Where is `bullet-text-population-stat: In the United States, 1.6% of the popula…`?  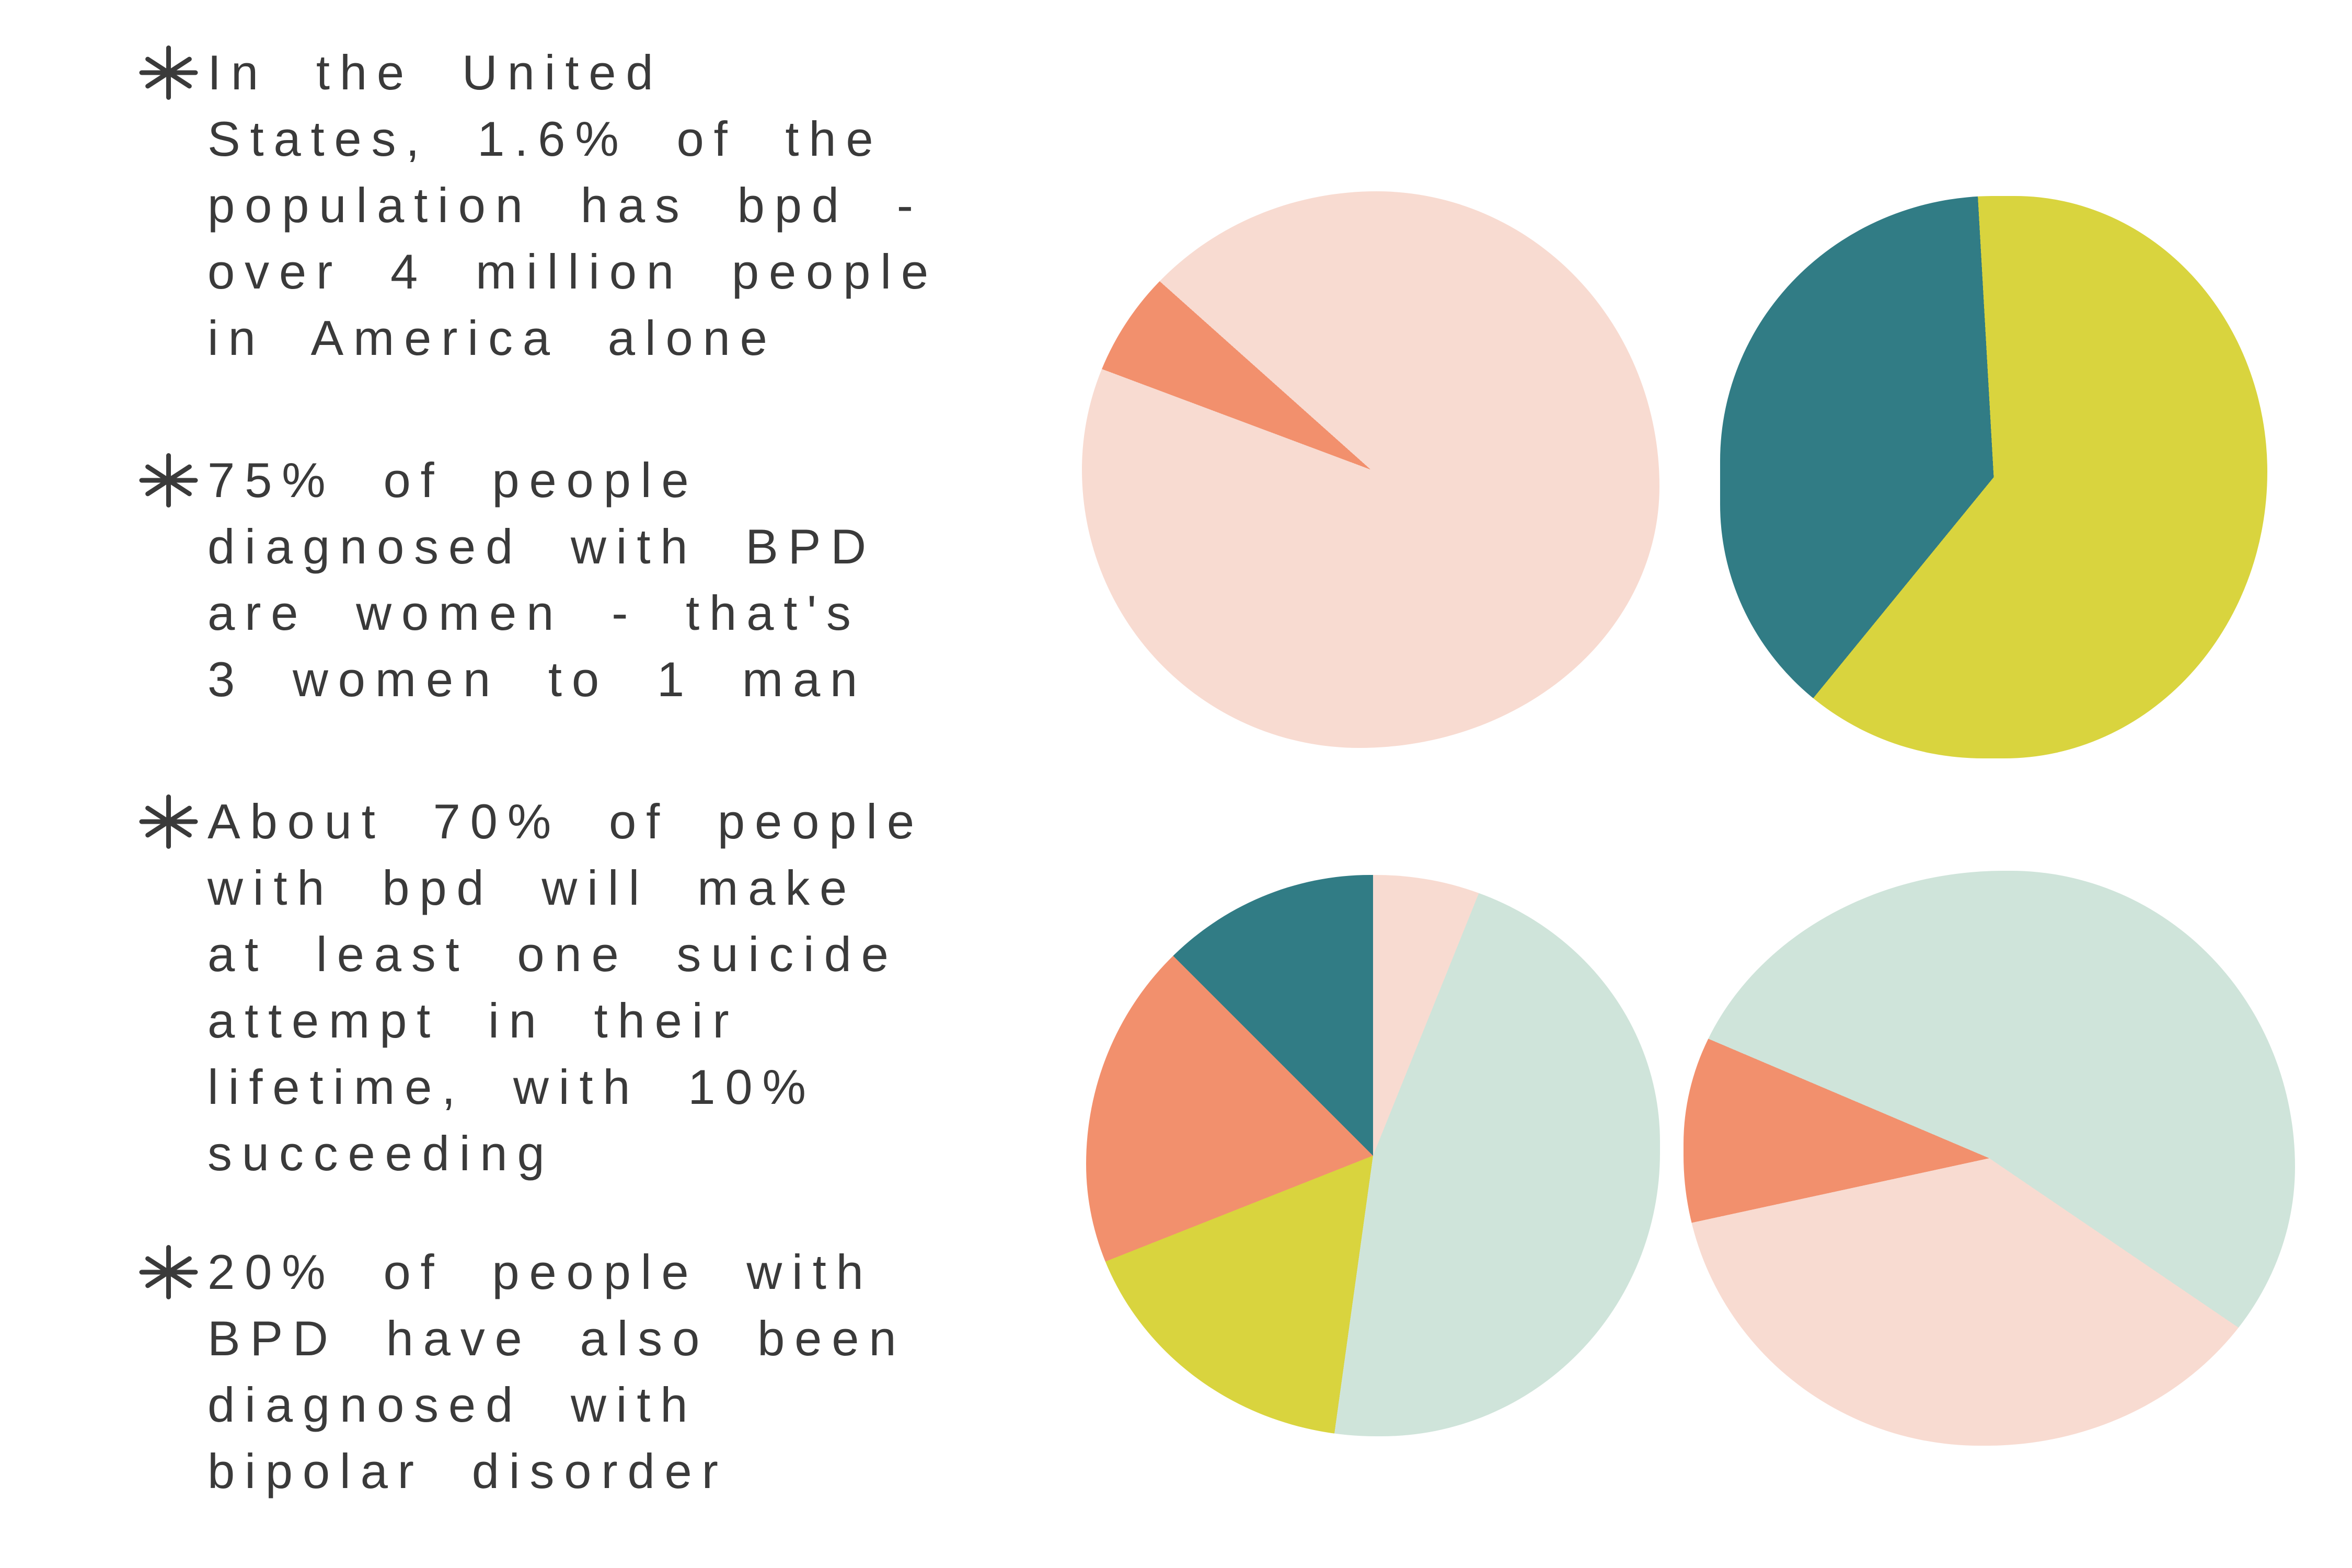 bullet-text-population-stat: In the United States, 1.6% of the popula… is located at coordinates (572, 205).